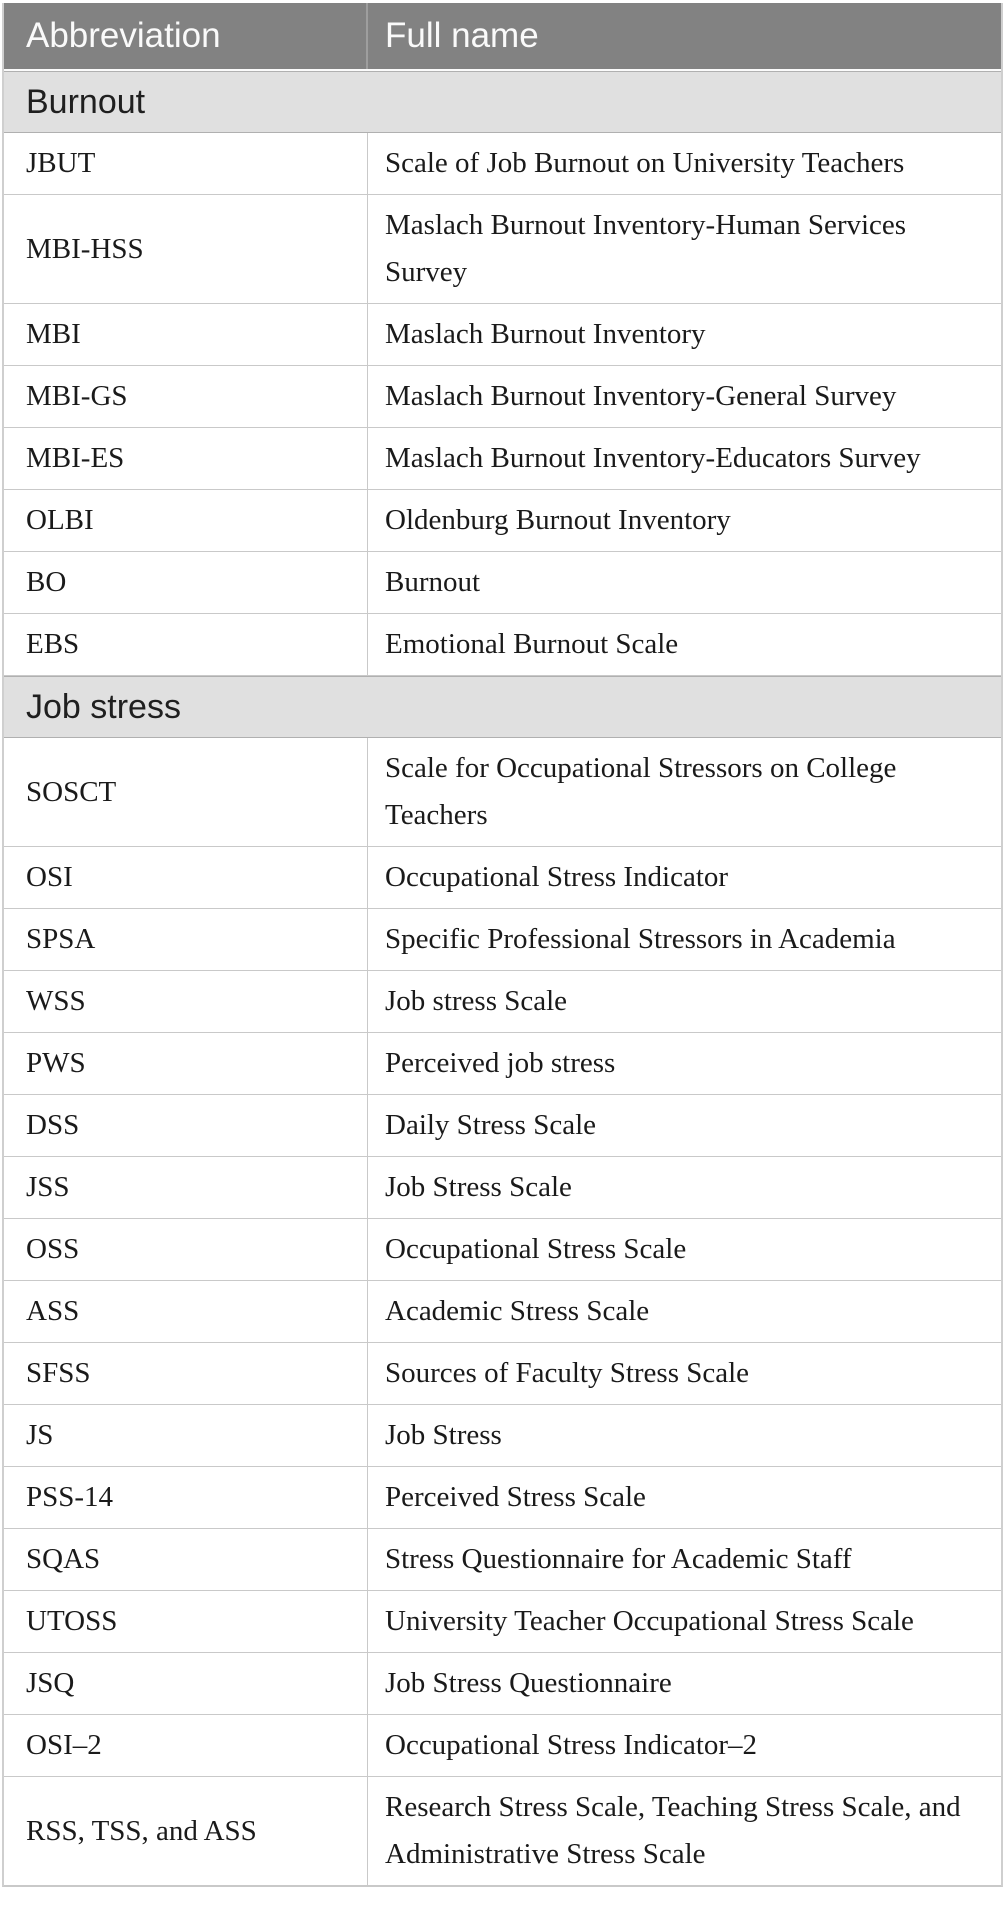 This screenshot has height=1906, width=1005. I want to click on table-row: MBI Maslach Burnout Inventory, so click(502, 335).